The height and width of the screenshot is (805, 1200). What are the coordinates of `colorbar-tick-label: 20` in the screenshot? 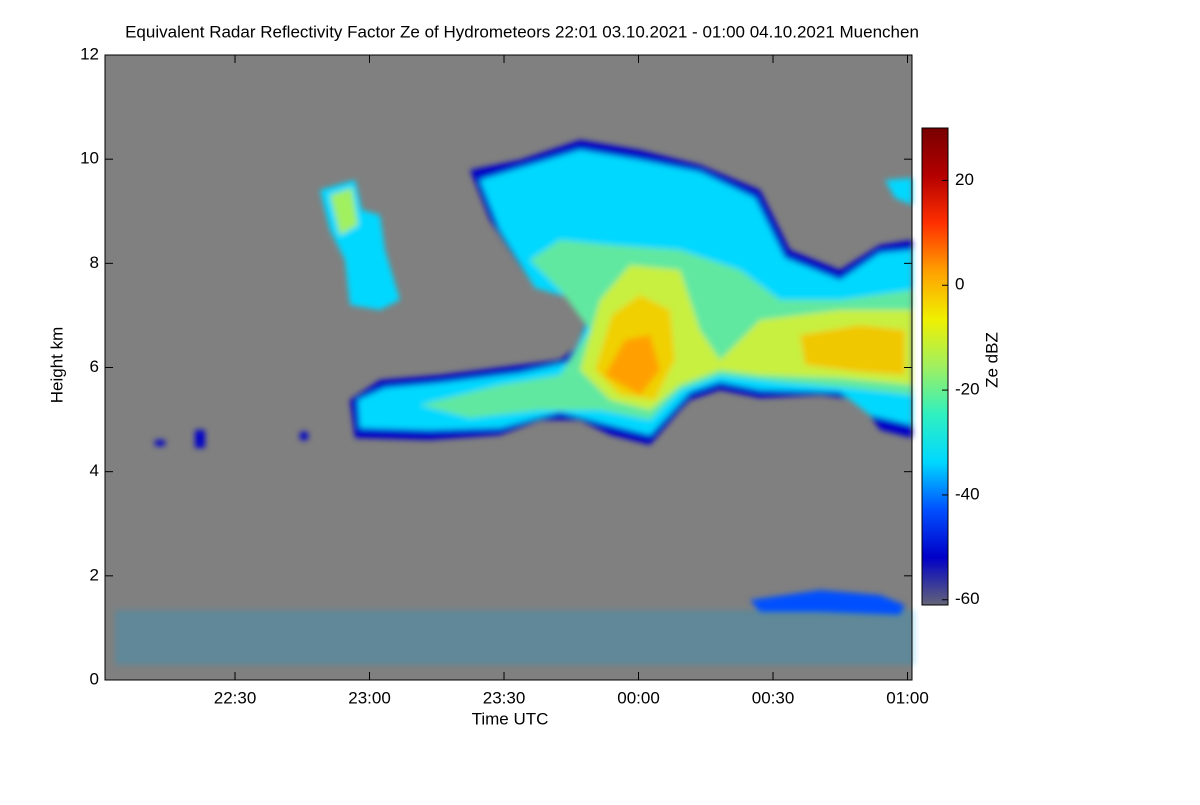 It's located at (964, 179).